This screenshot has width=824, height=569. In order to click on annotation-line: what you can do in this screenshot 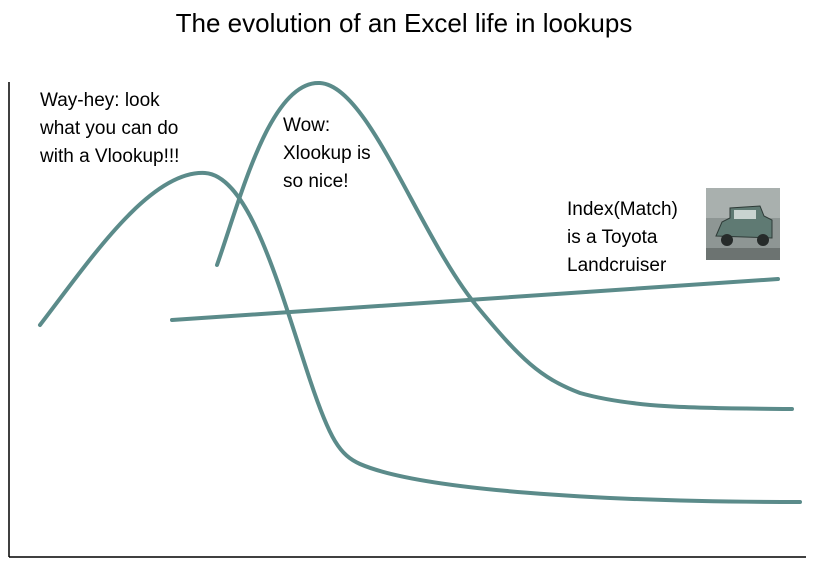, I will do `click(108, 128)`.